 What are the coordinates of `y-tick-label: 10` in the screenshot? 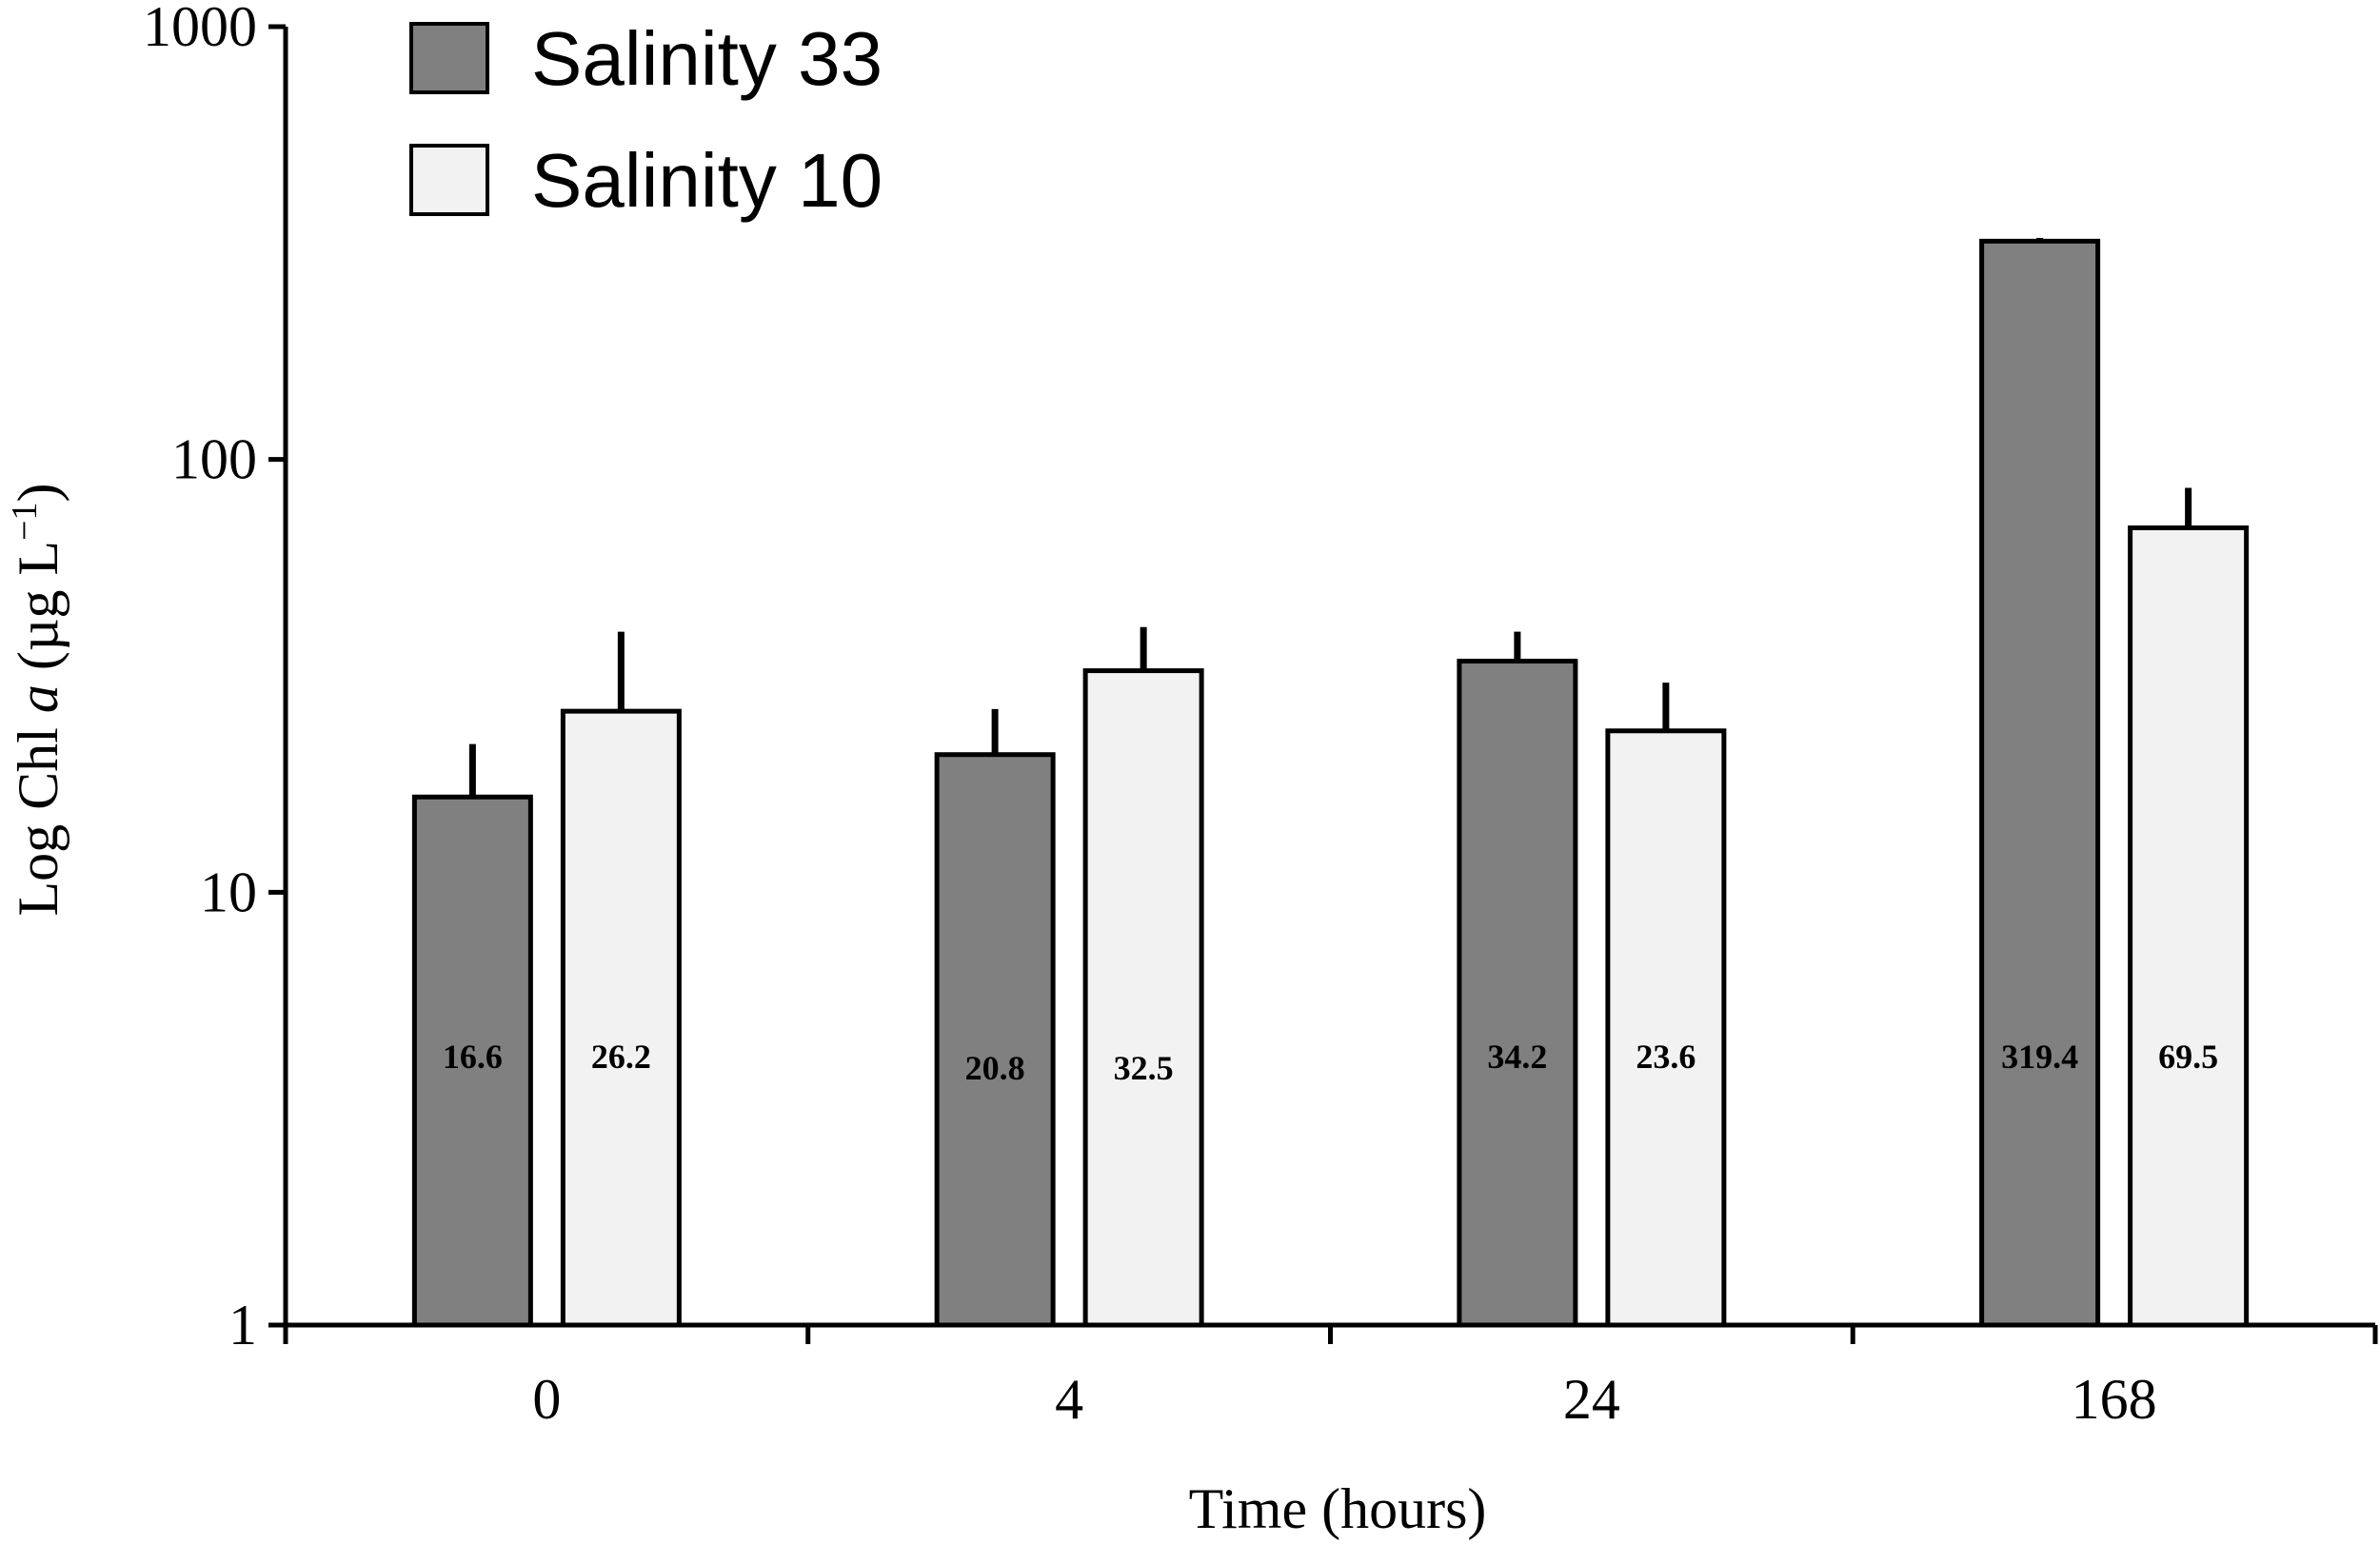 It's located at (228, 892).